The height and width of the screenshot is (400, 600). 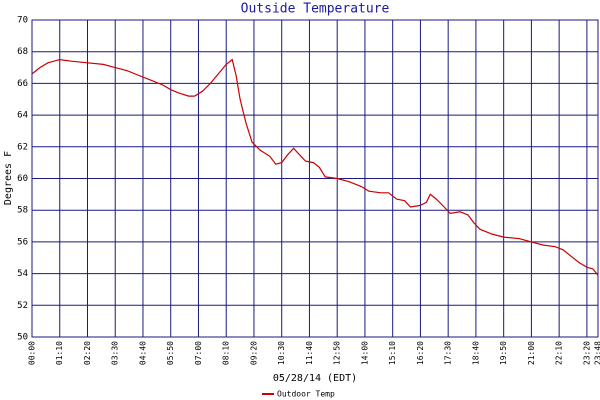 What do you see at coordinates (531, 353) in the screenshot?
I see `x-tick-label: 21:00` at bounding box center [531, 353].